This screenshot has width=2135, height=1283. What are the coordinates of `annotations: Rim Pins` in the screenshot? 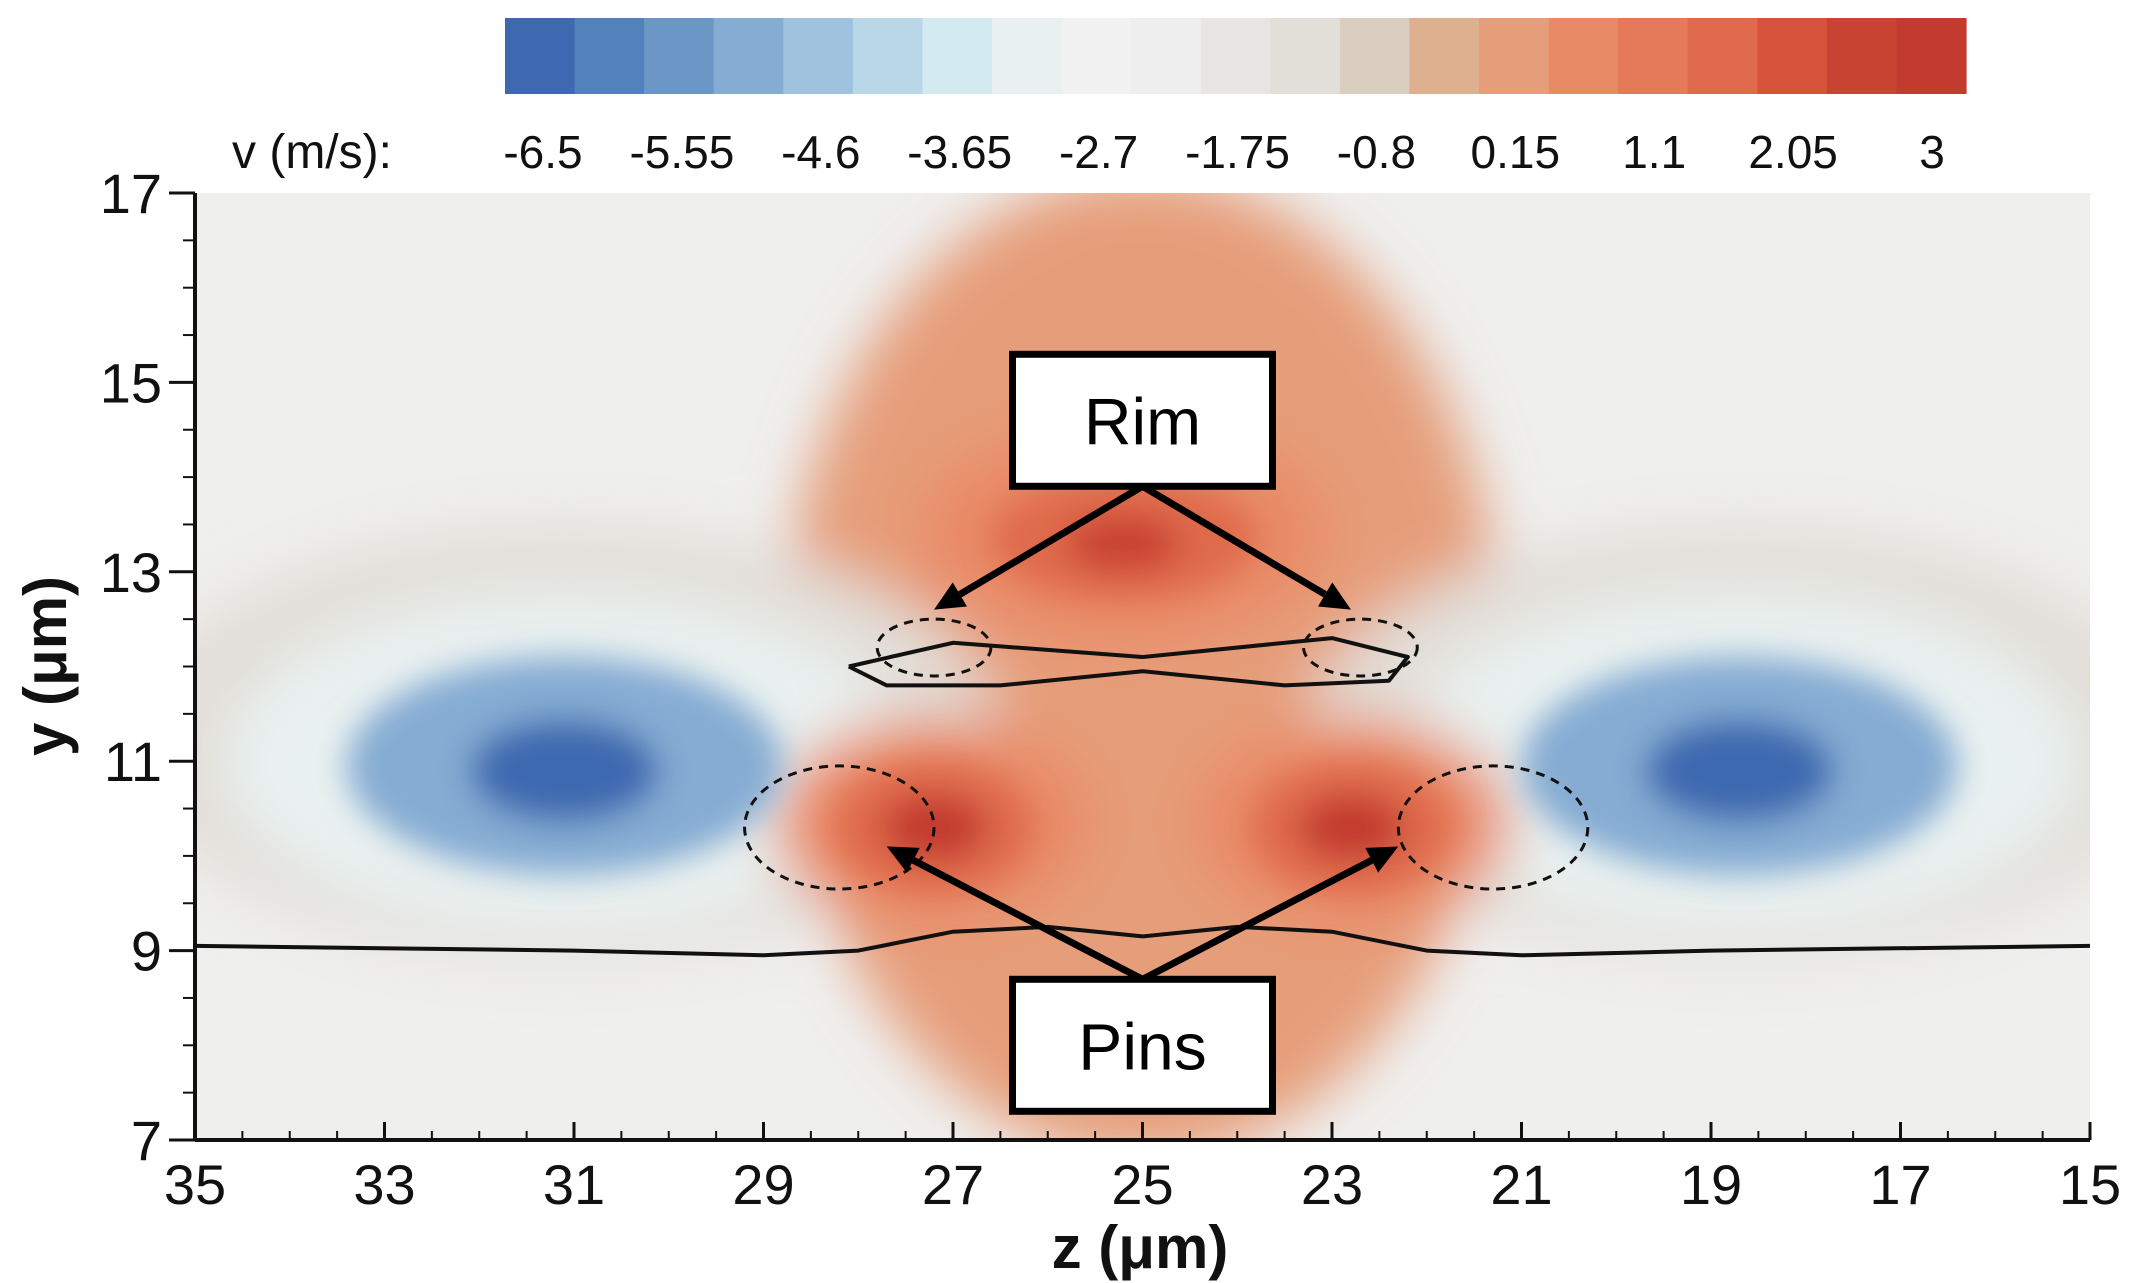 It's located at (1142, 732).